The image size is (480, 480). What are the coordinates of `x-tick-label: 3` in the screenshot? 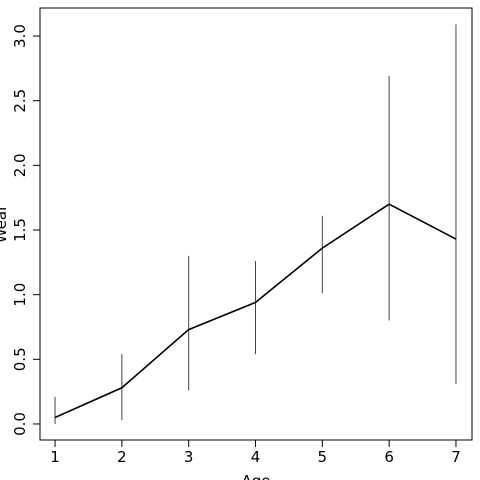 It's located at (189, 457).